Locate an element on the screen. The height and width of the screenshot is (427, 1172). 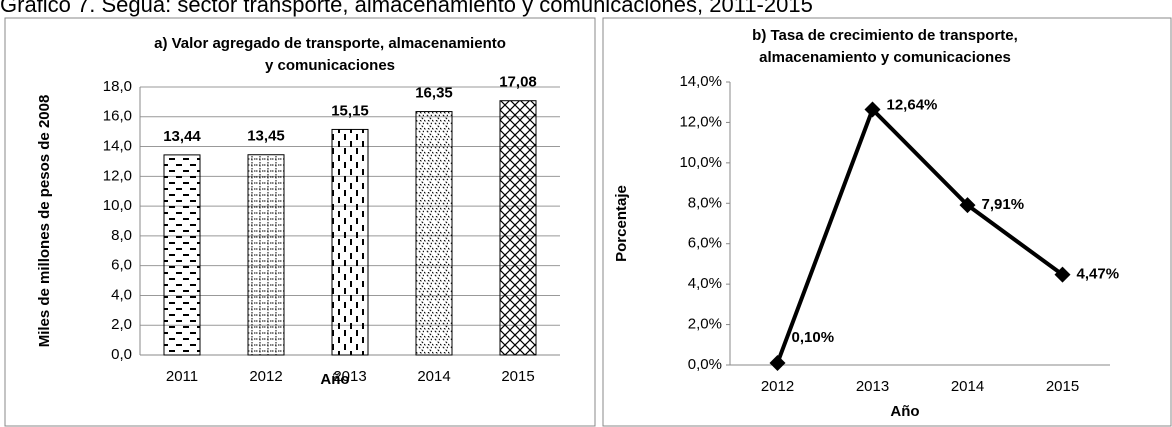
y-tick-label: 4,0 is located at coordinates (121, 294).